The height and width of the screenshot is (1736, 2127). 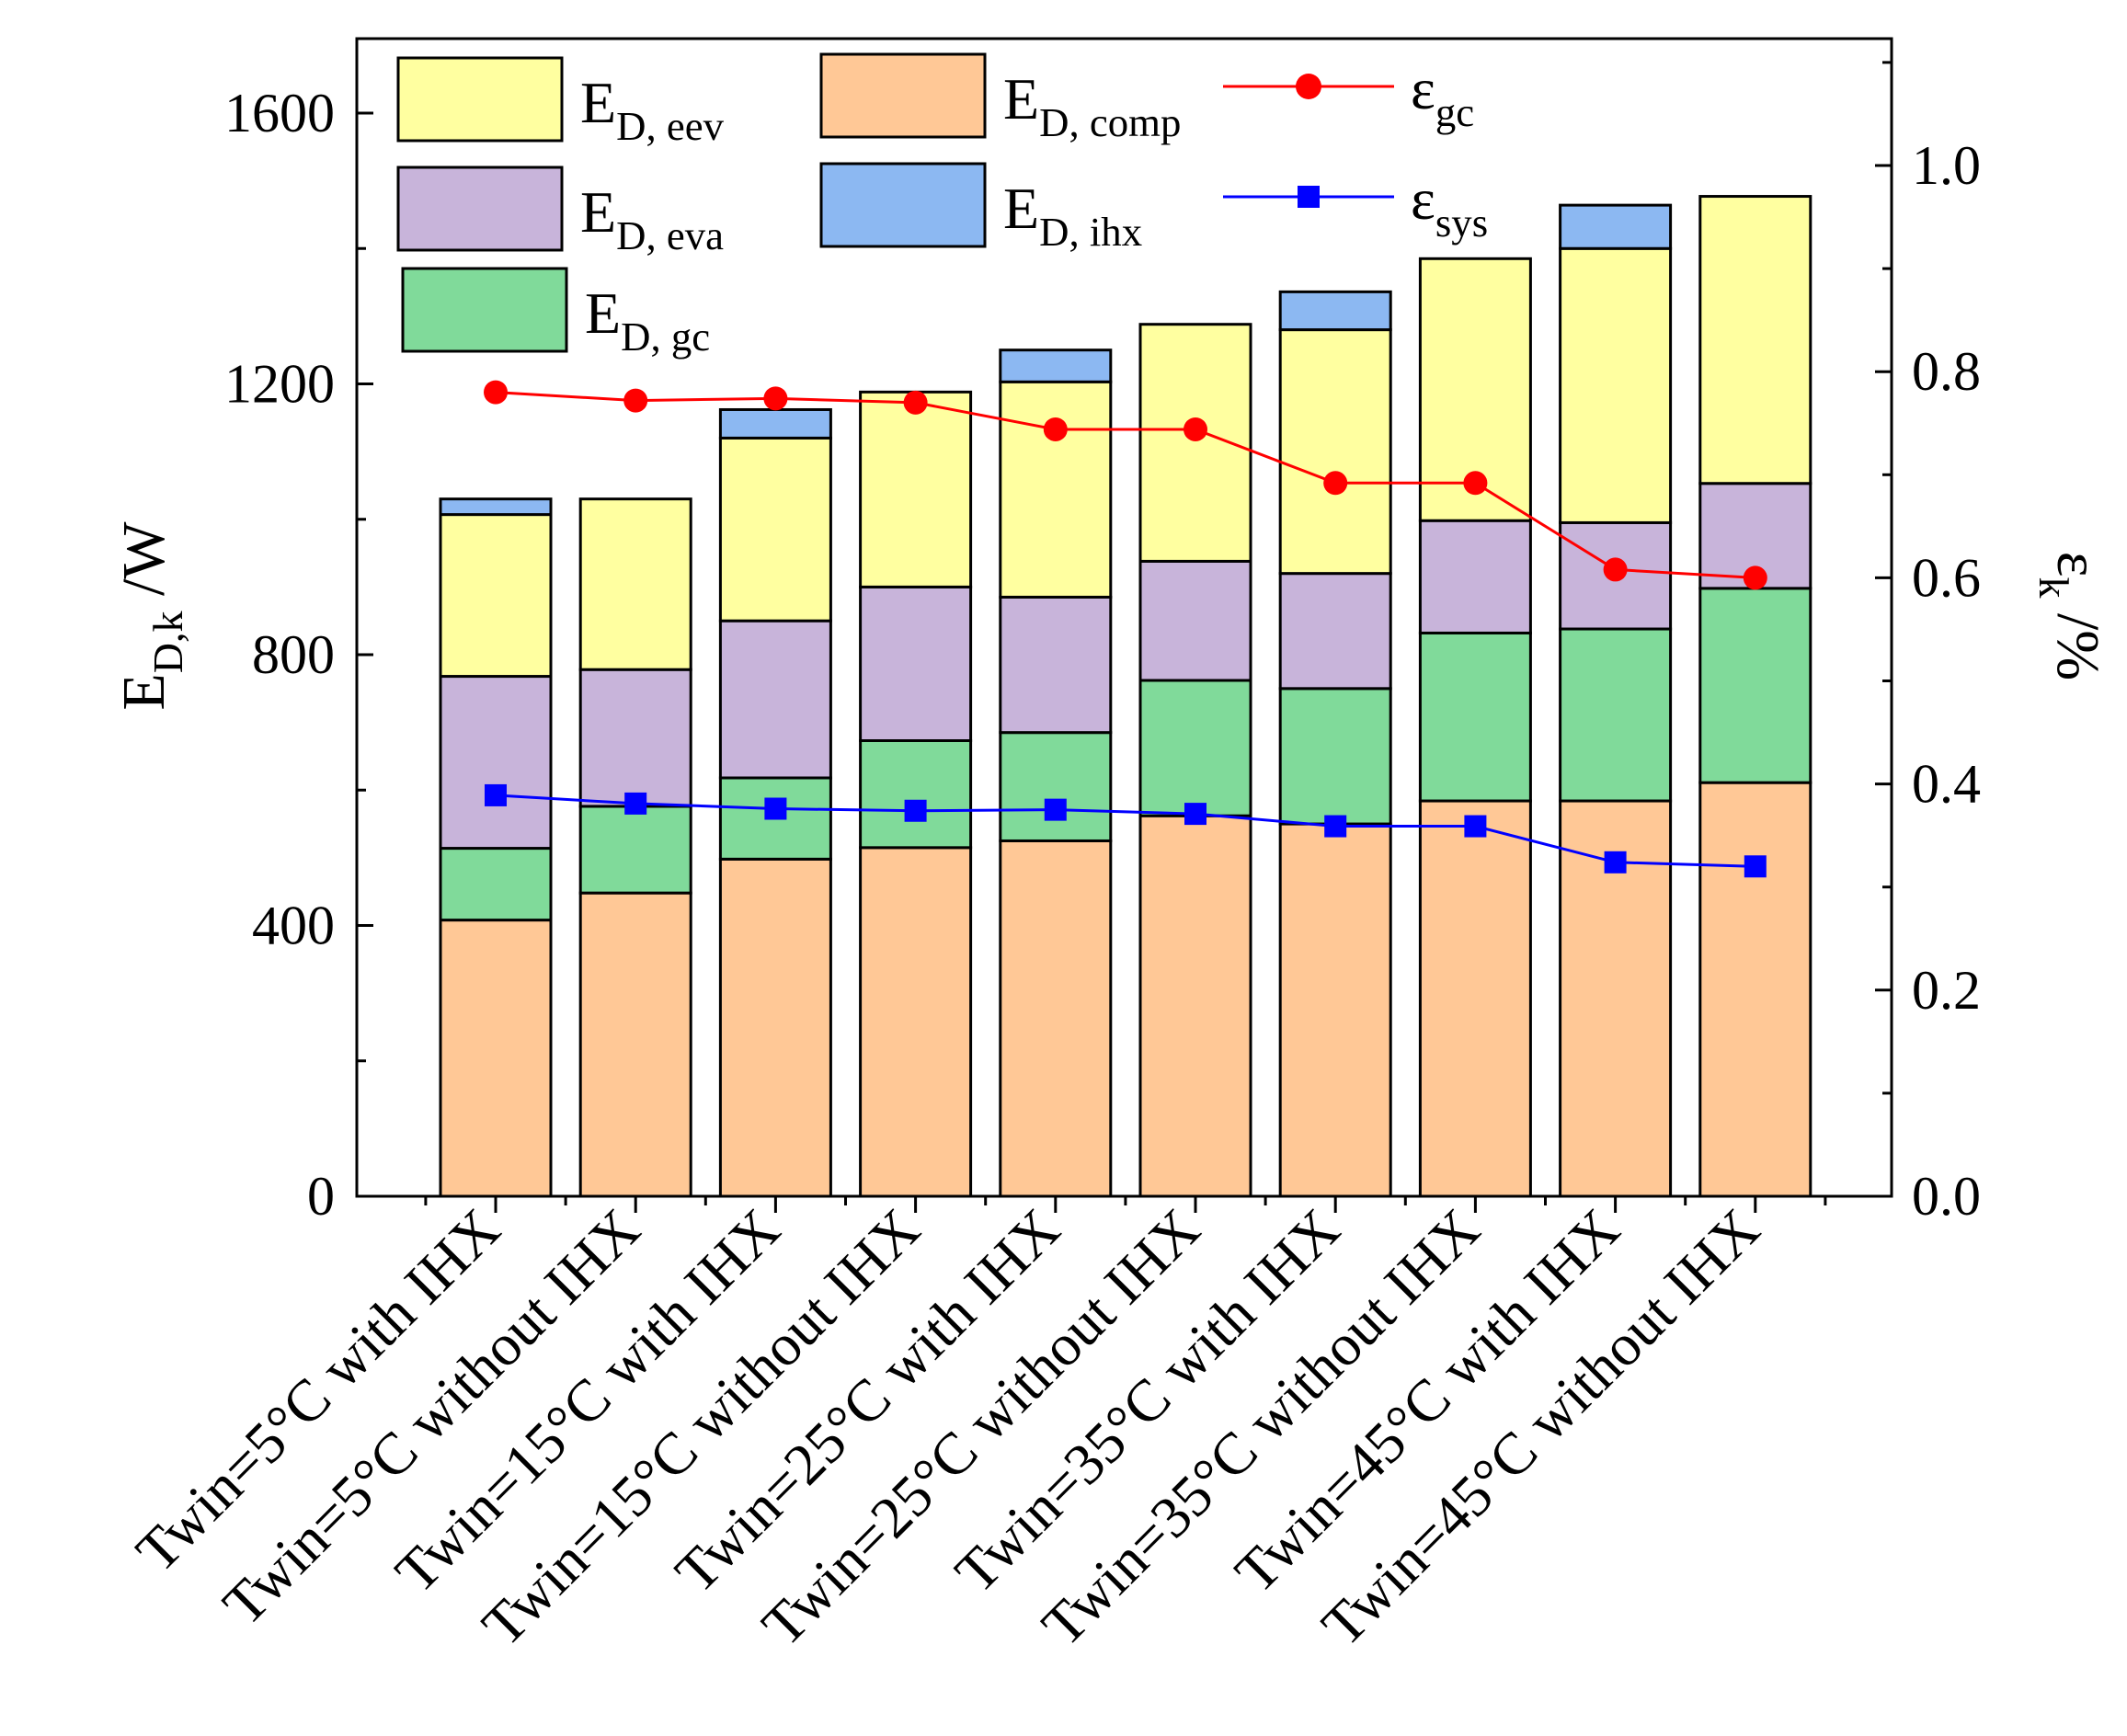 I want to click on legend-label-sys_eff: εsys, so click(x=1449, y=206).